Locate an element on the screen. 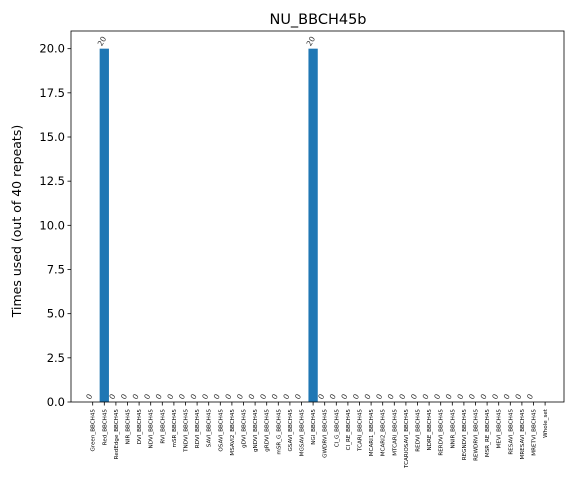 The width and height of the screenshot is (579, 495). x-tick-label: Green_BBCH45 is located at coordinates (94, 430).